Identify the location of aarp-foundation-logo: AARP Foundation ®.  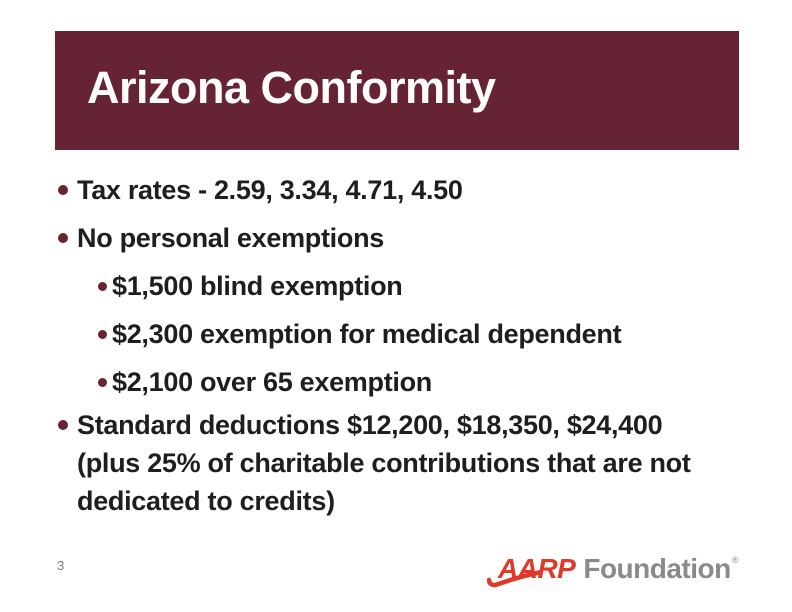
(613, 570).